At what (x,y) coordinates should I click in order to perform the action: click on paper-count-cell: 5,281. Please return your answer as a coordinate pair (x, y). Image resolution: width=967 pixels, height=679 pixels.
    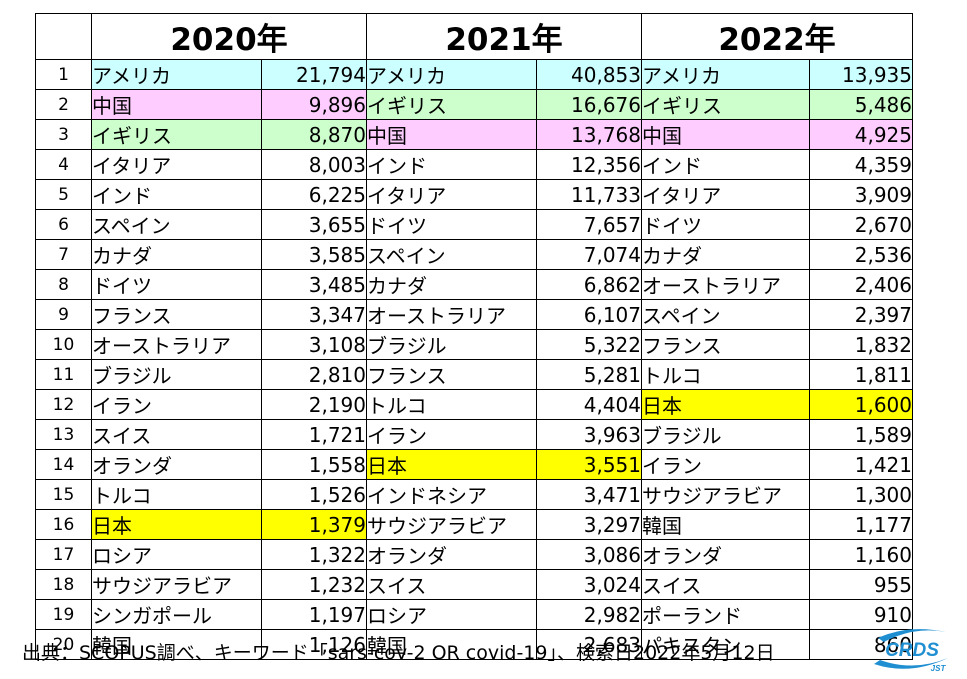
    Looking at the image, I should click on (589, 374).